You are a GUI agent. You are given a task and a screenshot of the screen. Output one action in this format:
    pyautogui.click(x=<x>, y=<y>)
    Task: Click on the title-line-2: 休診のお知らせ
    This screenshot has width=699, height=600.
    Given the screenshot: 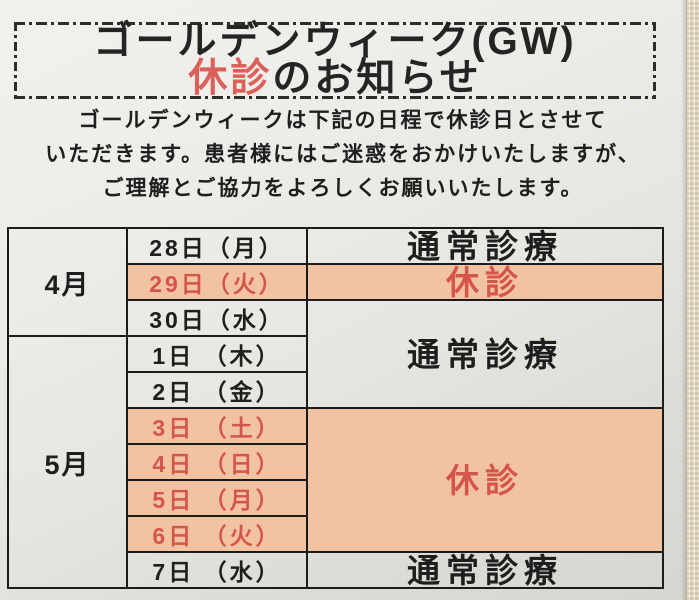 What is the action you would take?
    pyautogui.click(x=335, y=78)
    